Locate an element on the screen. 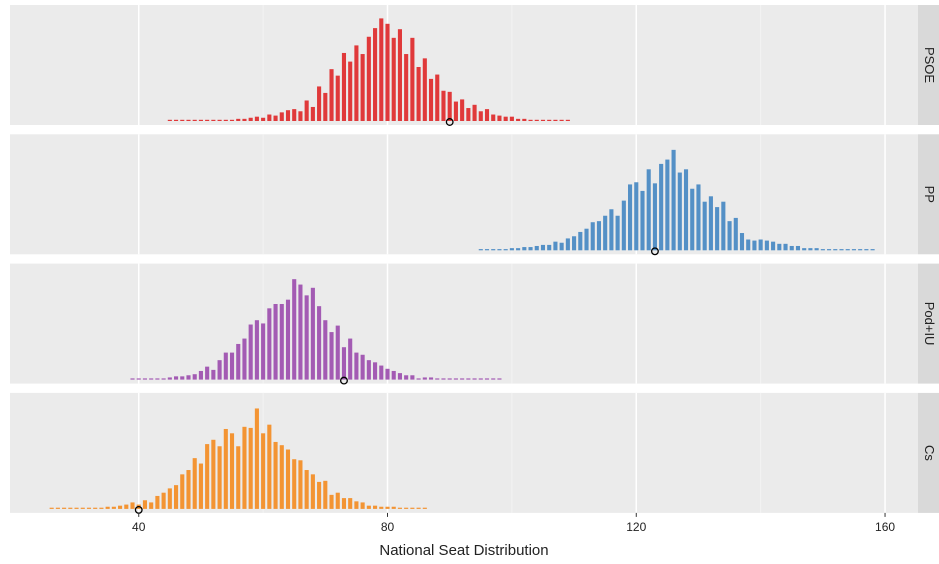 Image resolution: width=939 pixels, height=564 pixels. strip-label: Cs is located at coordinates (929, 453).